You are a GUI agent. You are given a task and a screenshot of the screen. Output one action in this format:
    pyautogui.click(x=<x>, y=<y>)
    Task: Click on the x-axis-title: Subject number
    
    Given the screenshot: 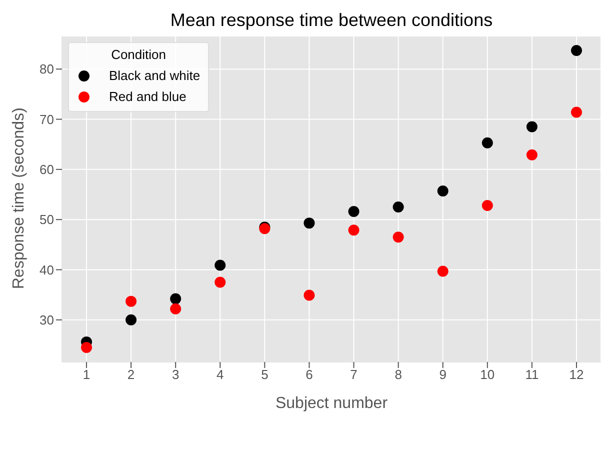 What is the action you would take?
    pyautogui.click(x=331, y=403)
    